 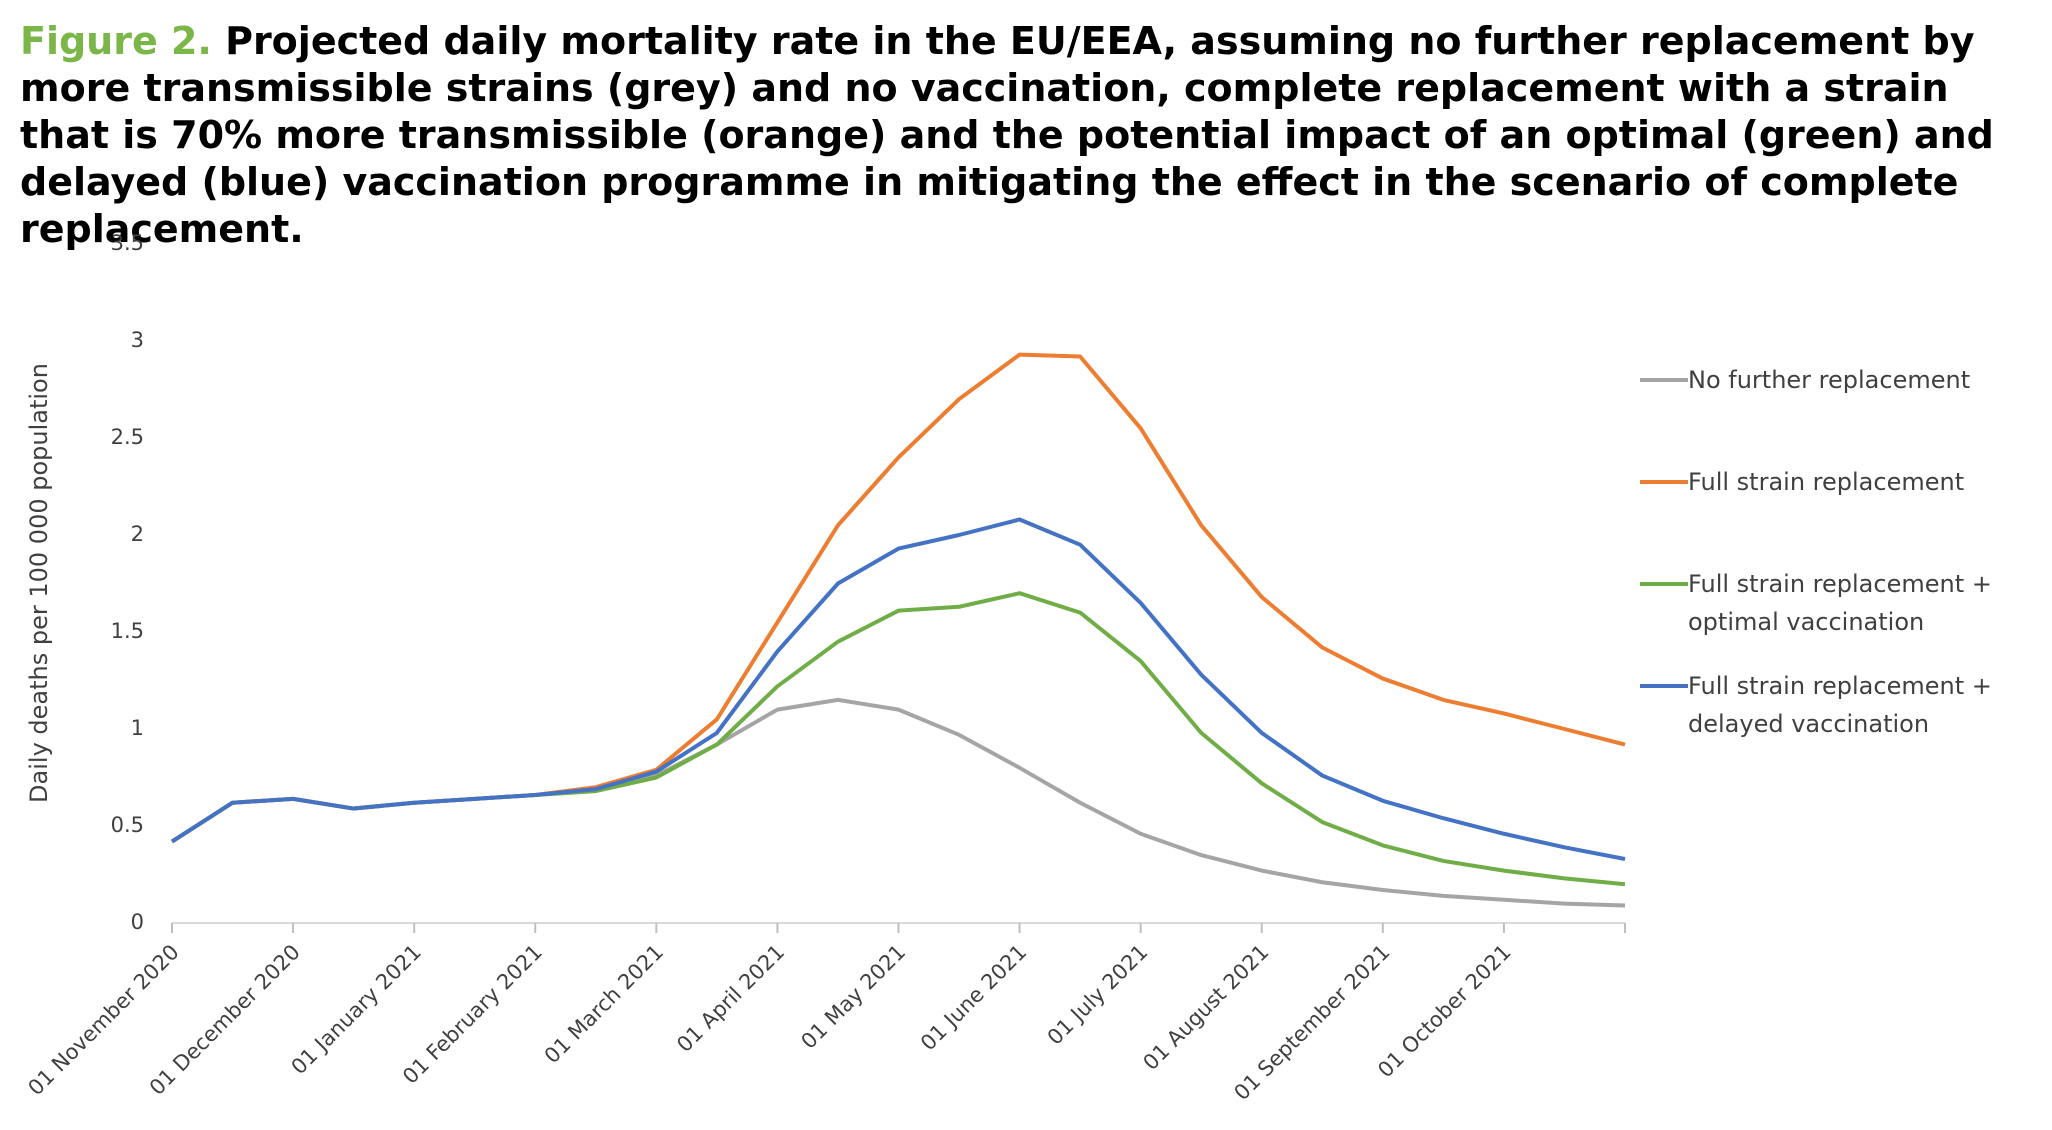 What do you see at coordinates (1098, 995) in the screenshot?
I see `x-tick-label: 01 July 2021` at bounding box center [1098, 995].